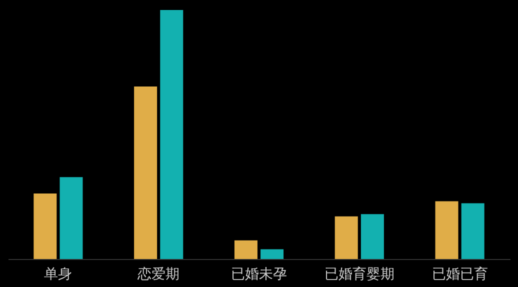  What do you see at coordinates (359, 274) in the screenshot?
I see `x-tick-label: 已婚育婴期` at bounding box center [359, 274].